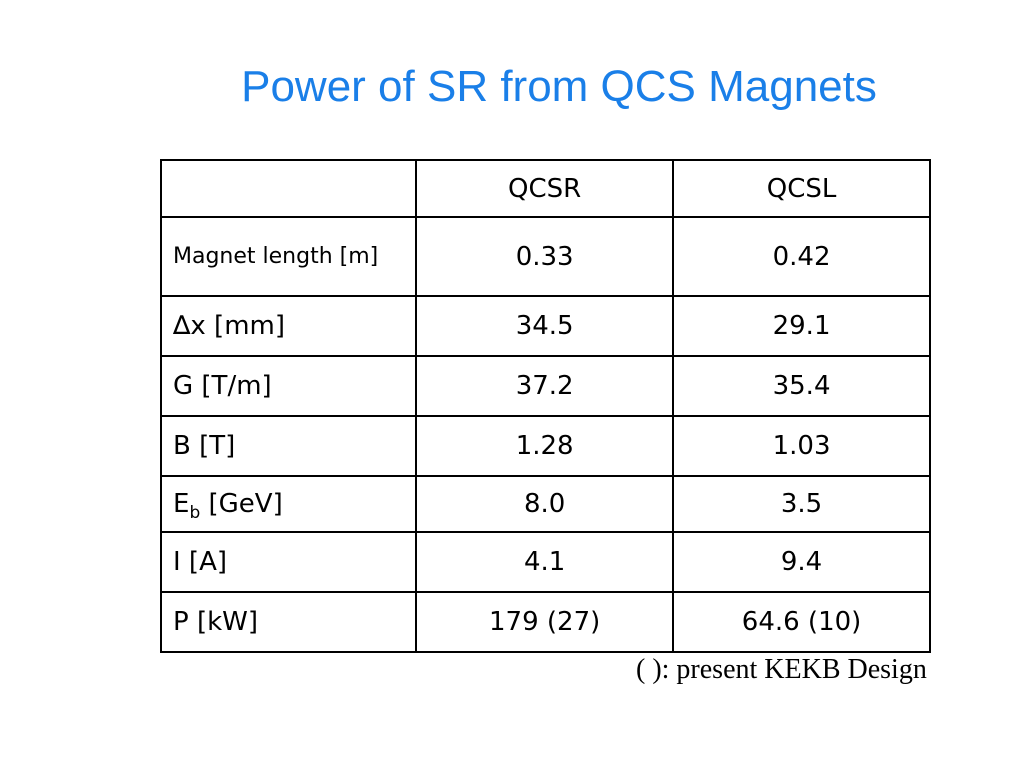  What do you see at coordinates (801, 562) in the screenshot?
I see `cell-qcsl: 9.4` at bounding box center [801, 562].